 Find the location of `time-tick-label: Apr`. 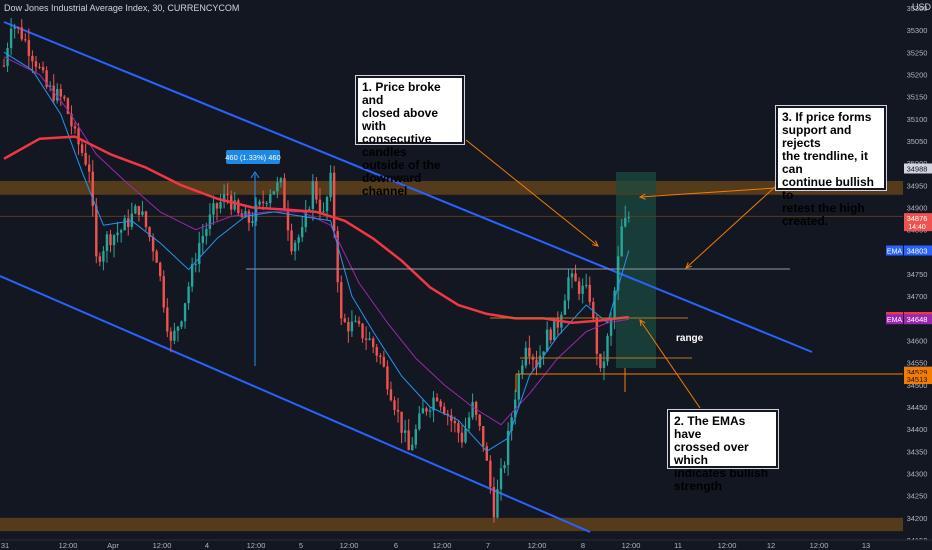

time-tick-label: Apr is located at coordinates (113, 545).